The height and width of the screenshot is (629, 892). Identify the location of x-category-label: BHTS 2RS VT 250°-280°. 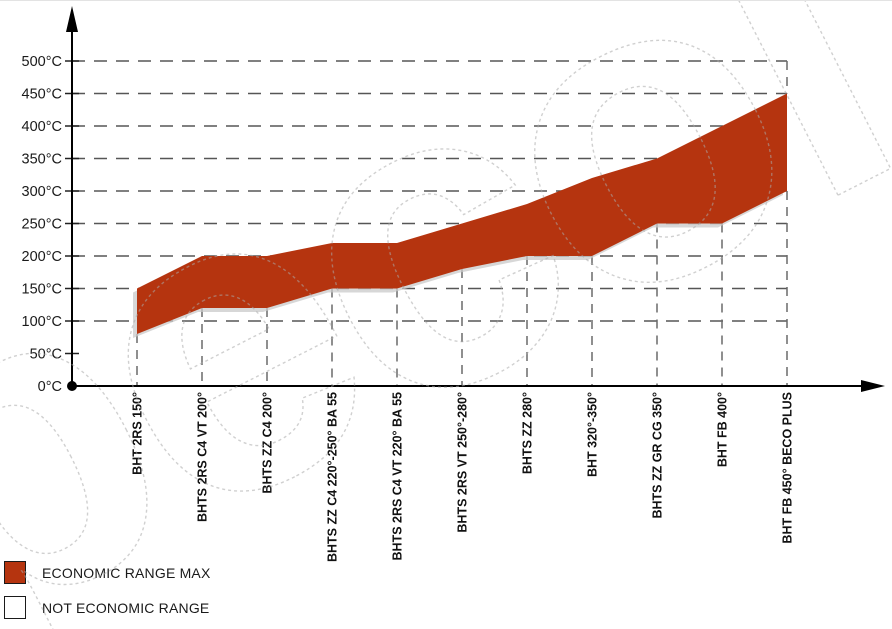
(463, 462).